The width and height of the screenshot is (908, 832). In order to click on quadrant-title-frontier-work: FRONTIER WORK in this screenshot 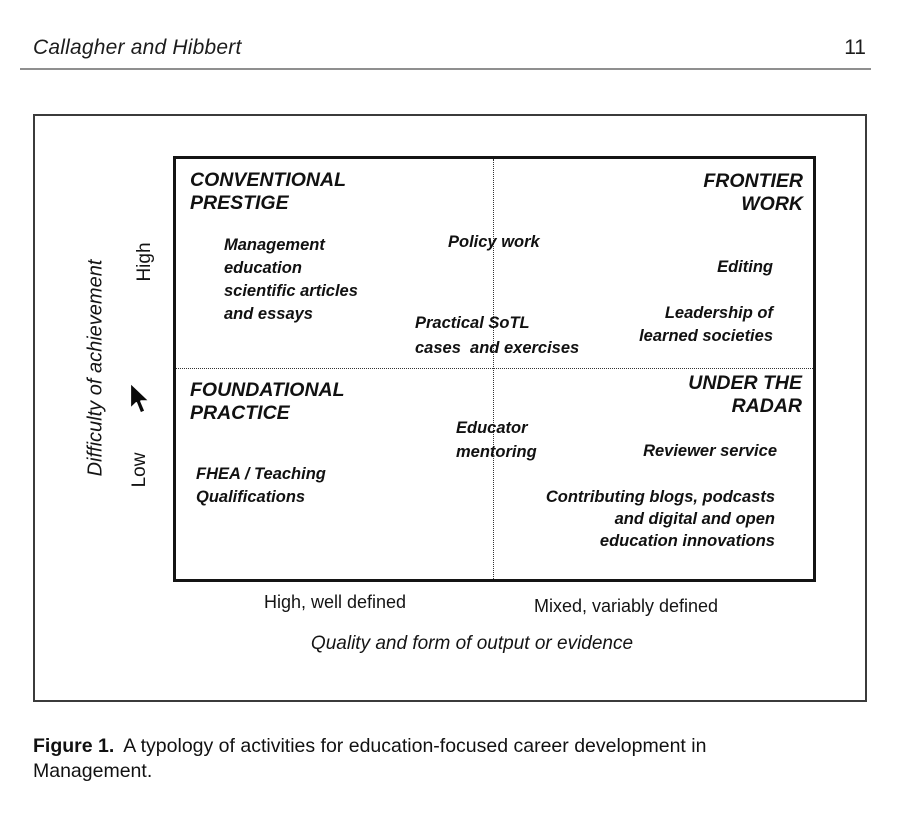, I will do `click(753, 192)`.